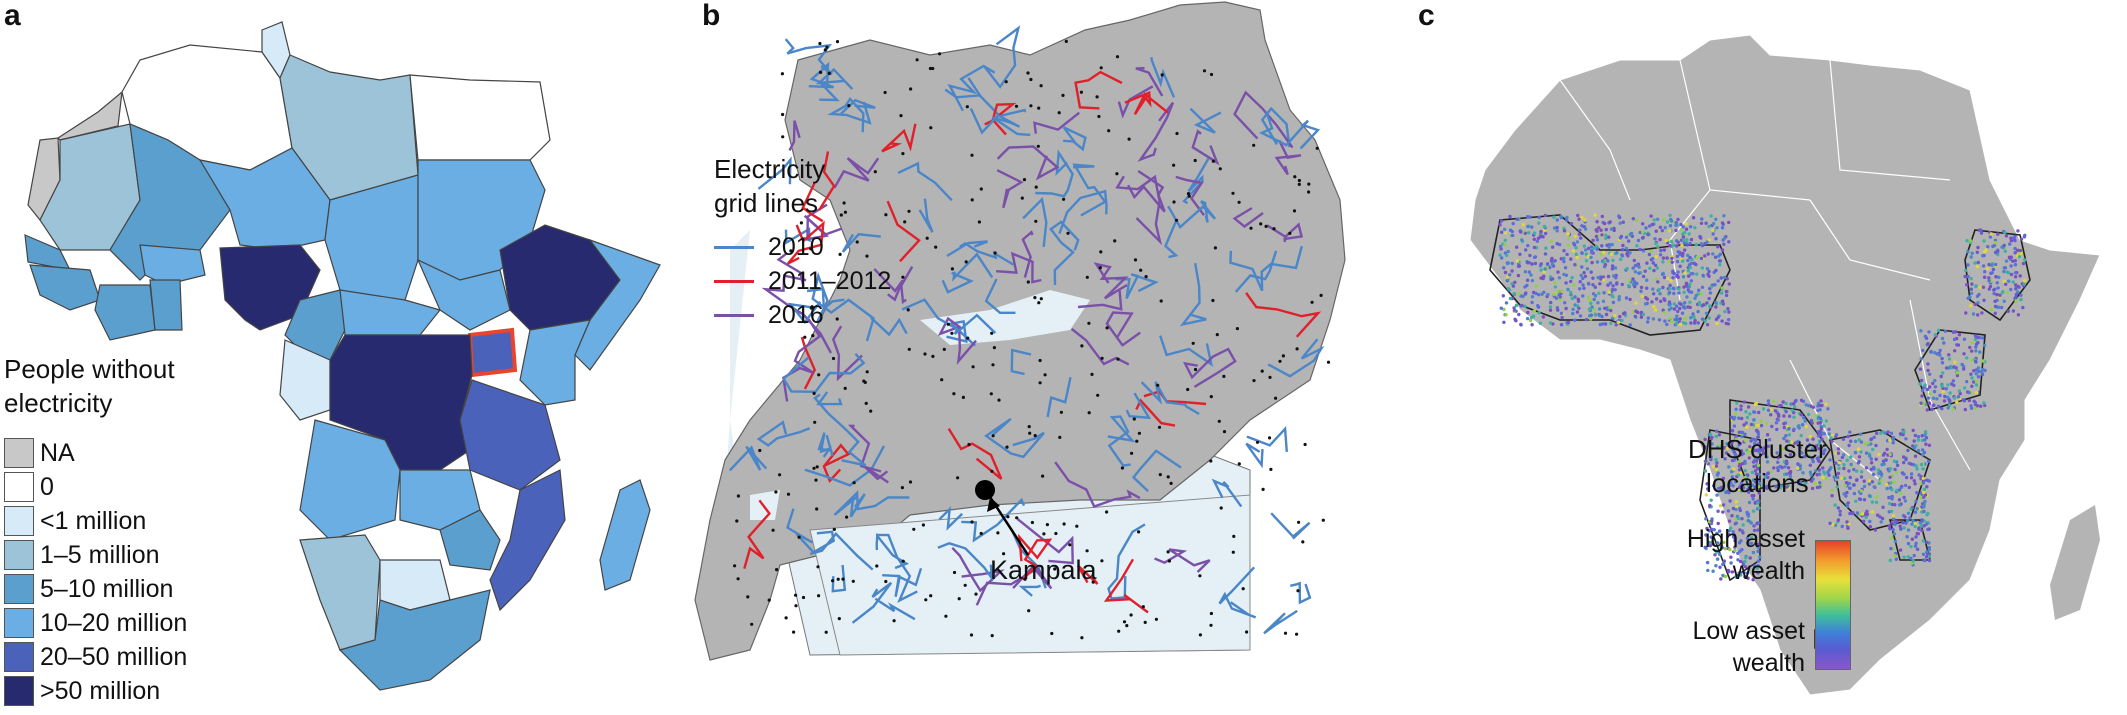  I want to click on asset-wealth-colorbar, so click(1833, 605).